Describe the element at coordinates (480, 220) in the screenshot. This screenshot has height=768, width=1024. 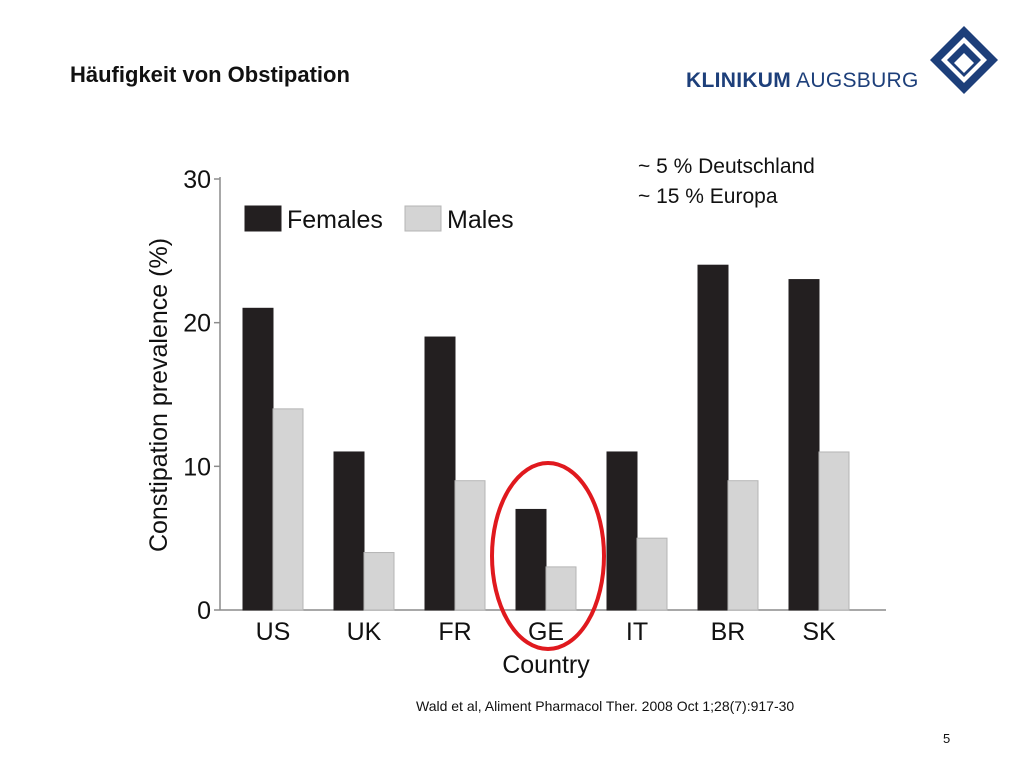
I see `legend-label-males: Males` at that location.